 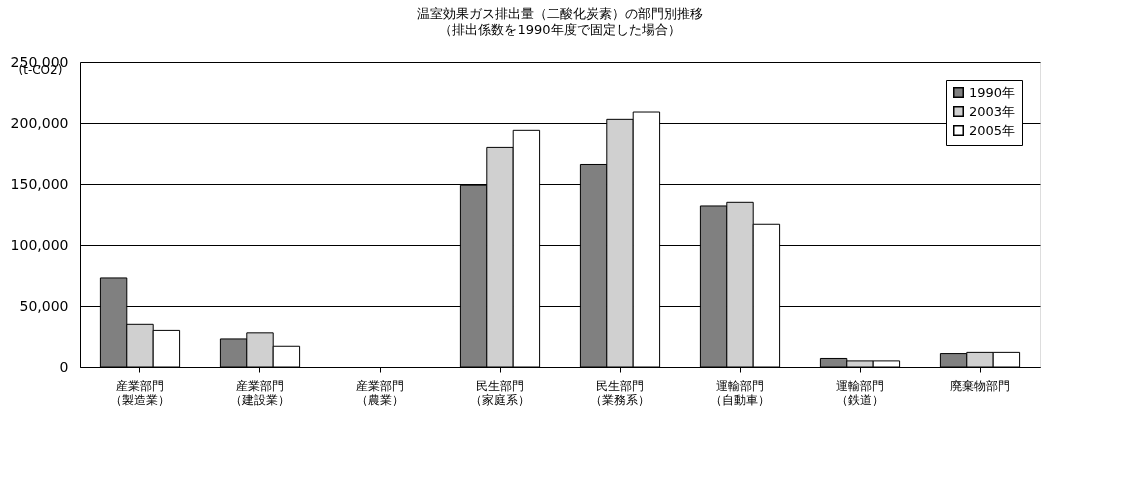 What do you see at coordinates (560, 29) in the screenshot?
I see `chart-subtitle: （排出係数を1990年度で固定した場合）` at bounding box center [560, 29].